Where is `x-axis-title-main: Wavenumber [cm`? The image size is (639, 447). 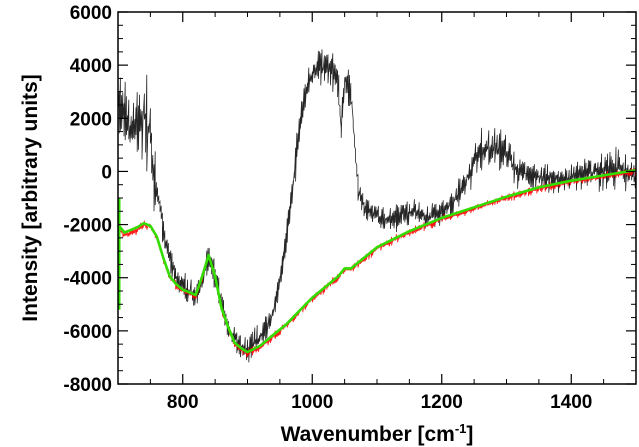 x-axis-title-main: Wavenumber [cm is located at coordinates (368, 434).